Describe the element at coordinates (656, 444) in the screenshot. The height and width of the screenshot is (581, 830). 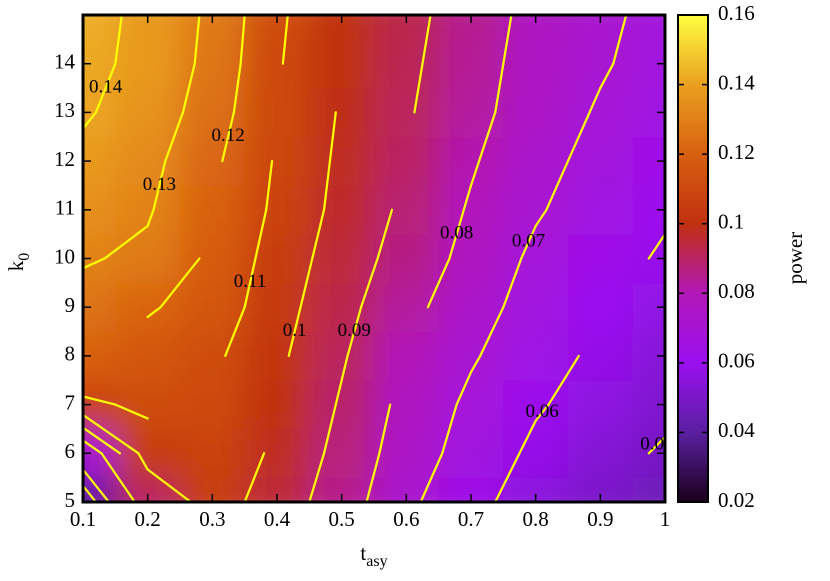
I see `contour-label: 0.05` at that location.